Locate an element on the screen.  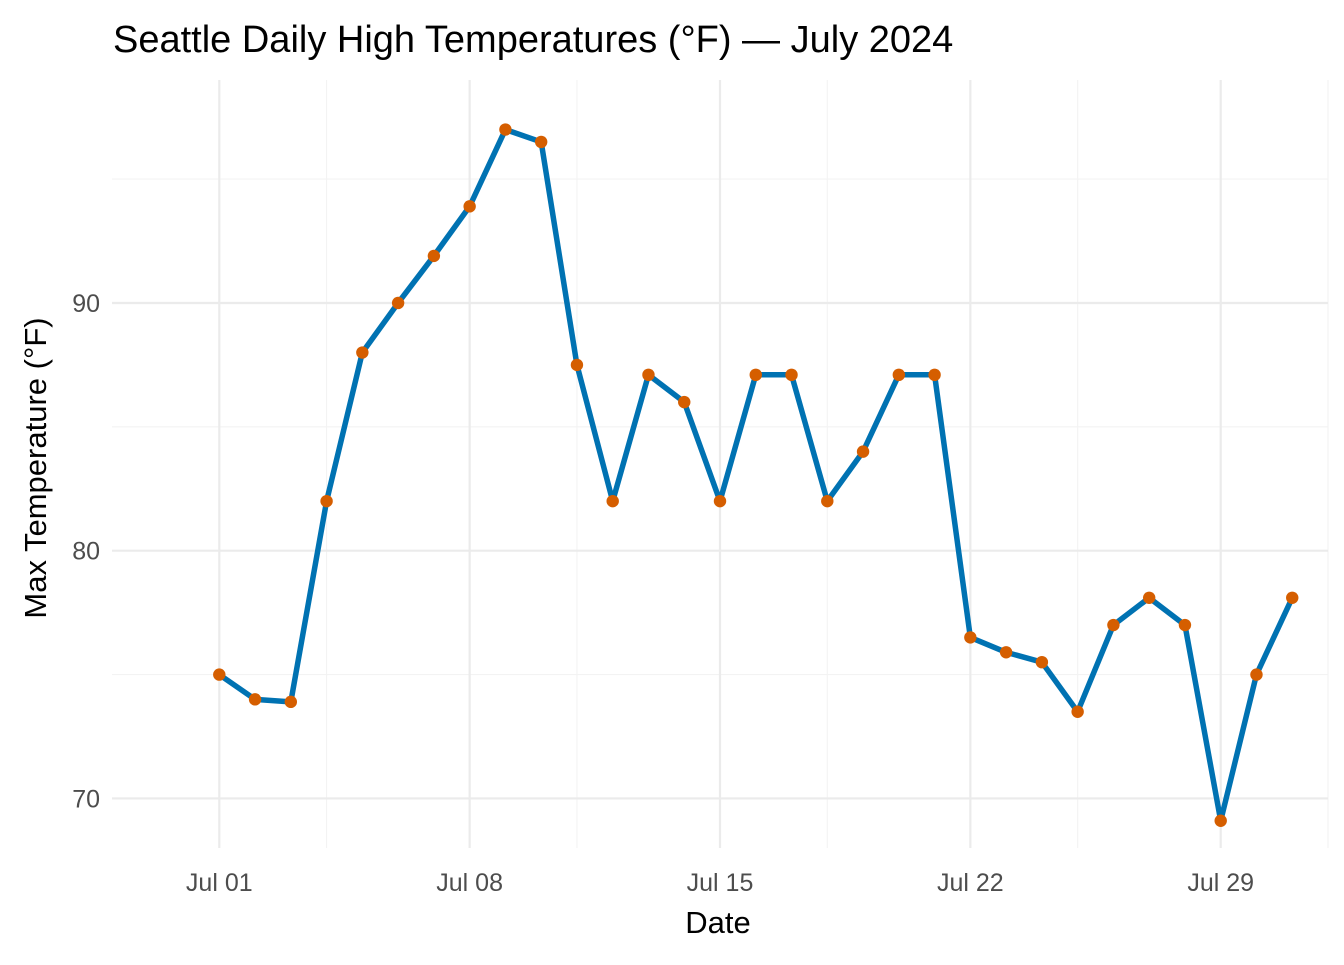
y-tick-label: 70 is located at coordinates (86, 799).